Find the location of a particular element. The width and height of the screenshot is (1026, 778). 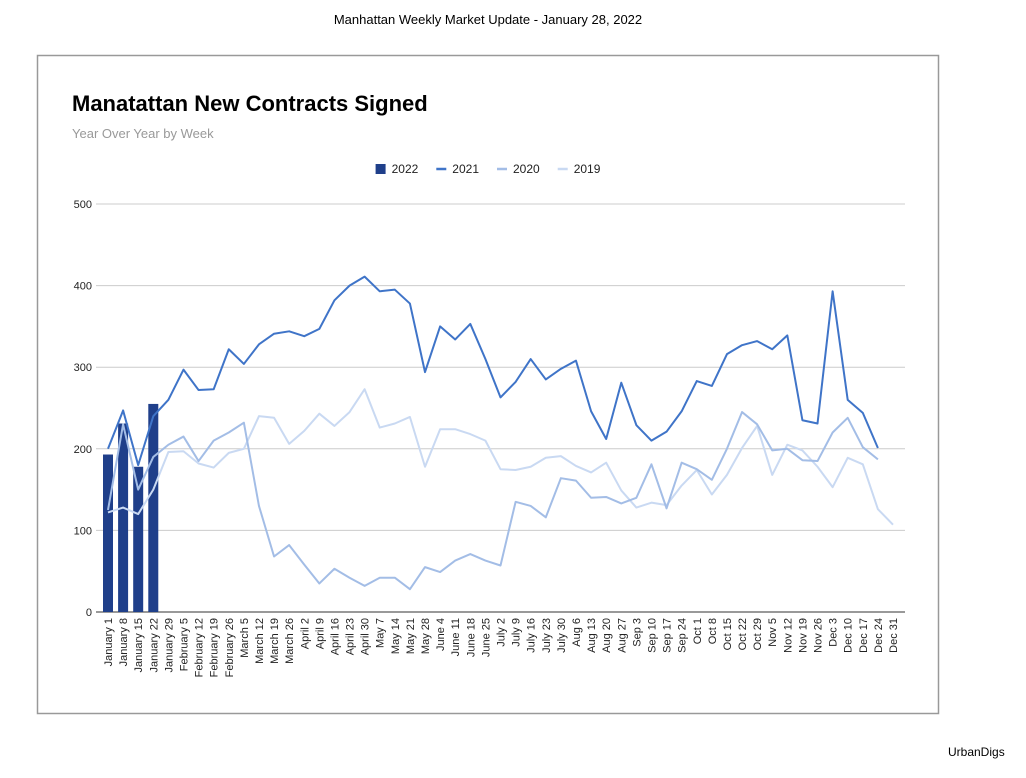

x-tick-label: Nov 5 is located at coordinates (773, 632).